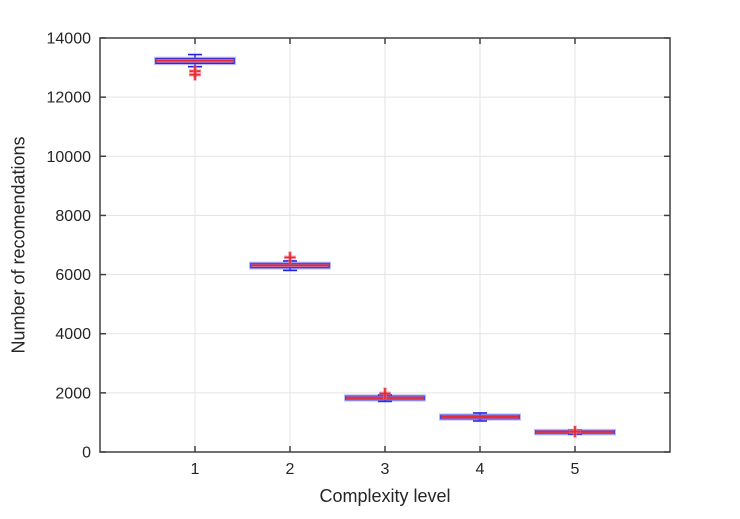  Describe the element at coordinates (73, 334) in the screenshot. I see `y-tick-label: 4000` at that location.